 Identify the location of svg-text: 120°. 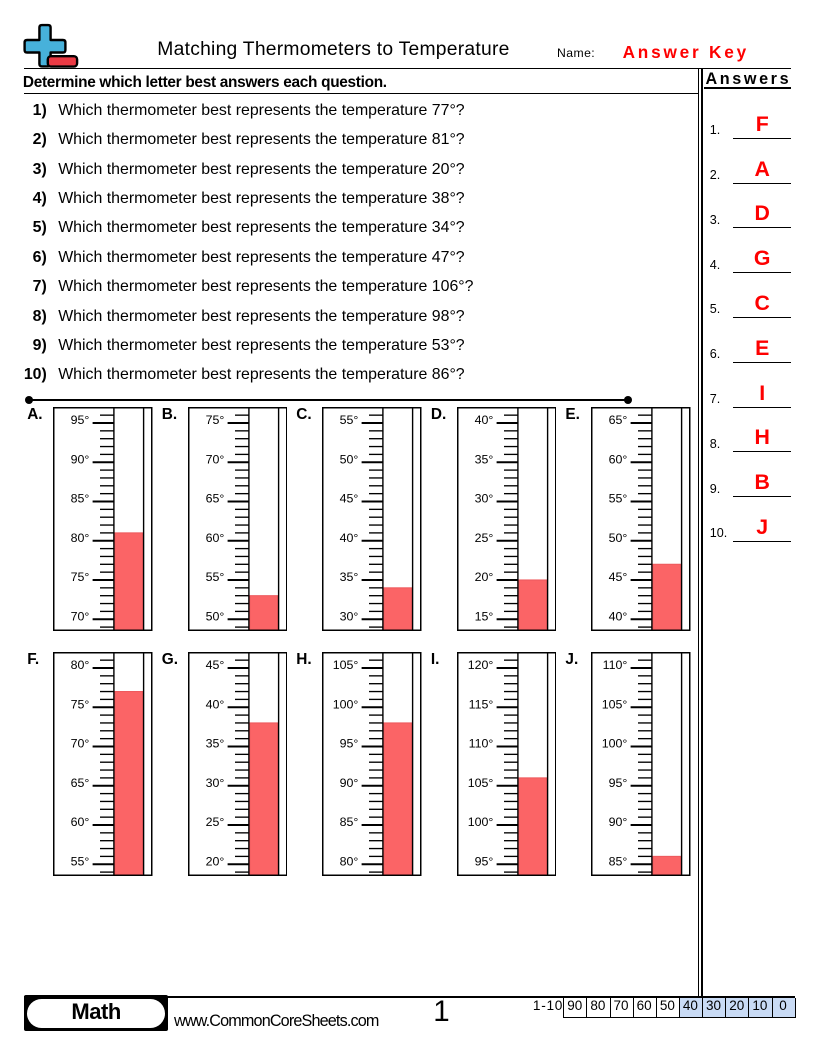
(481, 665).